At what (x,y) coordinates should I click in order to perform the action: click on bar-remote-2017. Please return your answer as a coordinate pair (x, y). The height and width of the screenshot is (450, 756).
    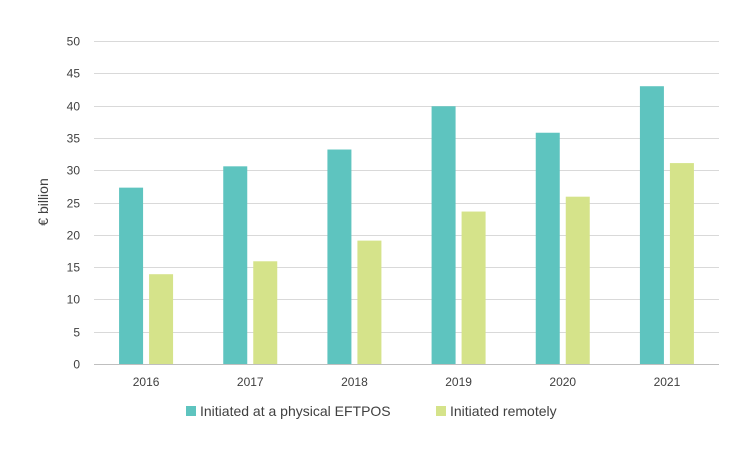
    Looking at the image, I should click on (265, 312).